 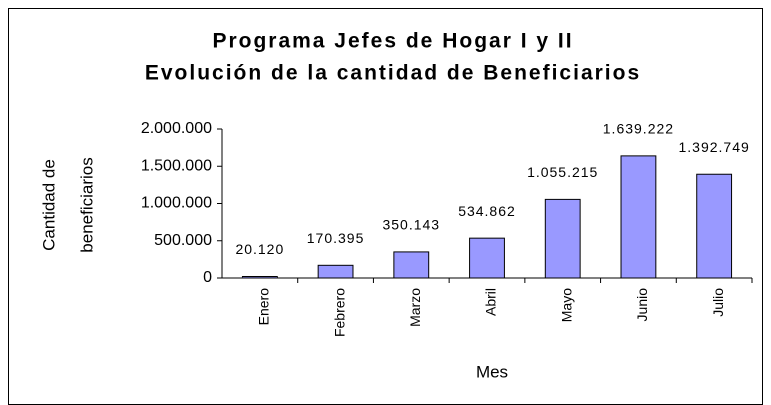 What do you see at coordinates (259, 249) in the screenshot?
I see `value-label: 20.120` at bounding box center [259, 249].